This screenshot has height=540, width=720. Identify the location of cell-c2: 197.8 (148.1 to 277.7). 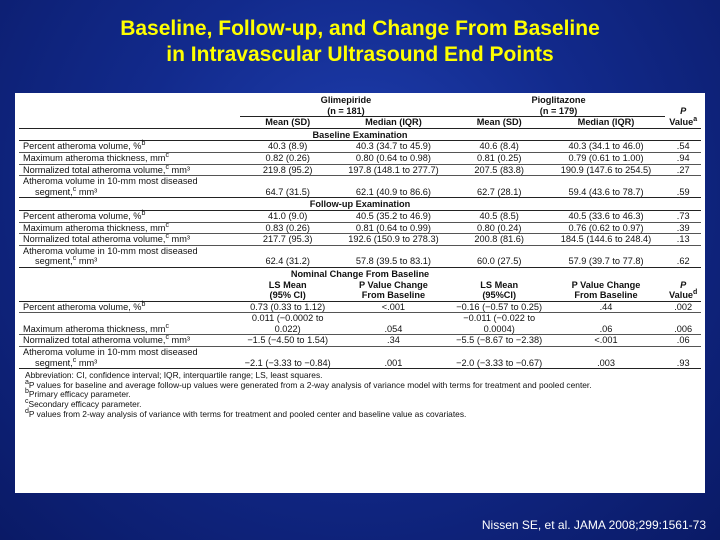
(393, 170).